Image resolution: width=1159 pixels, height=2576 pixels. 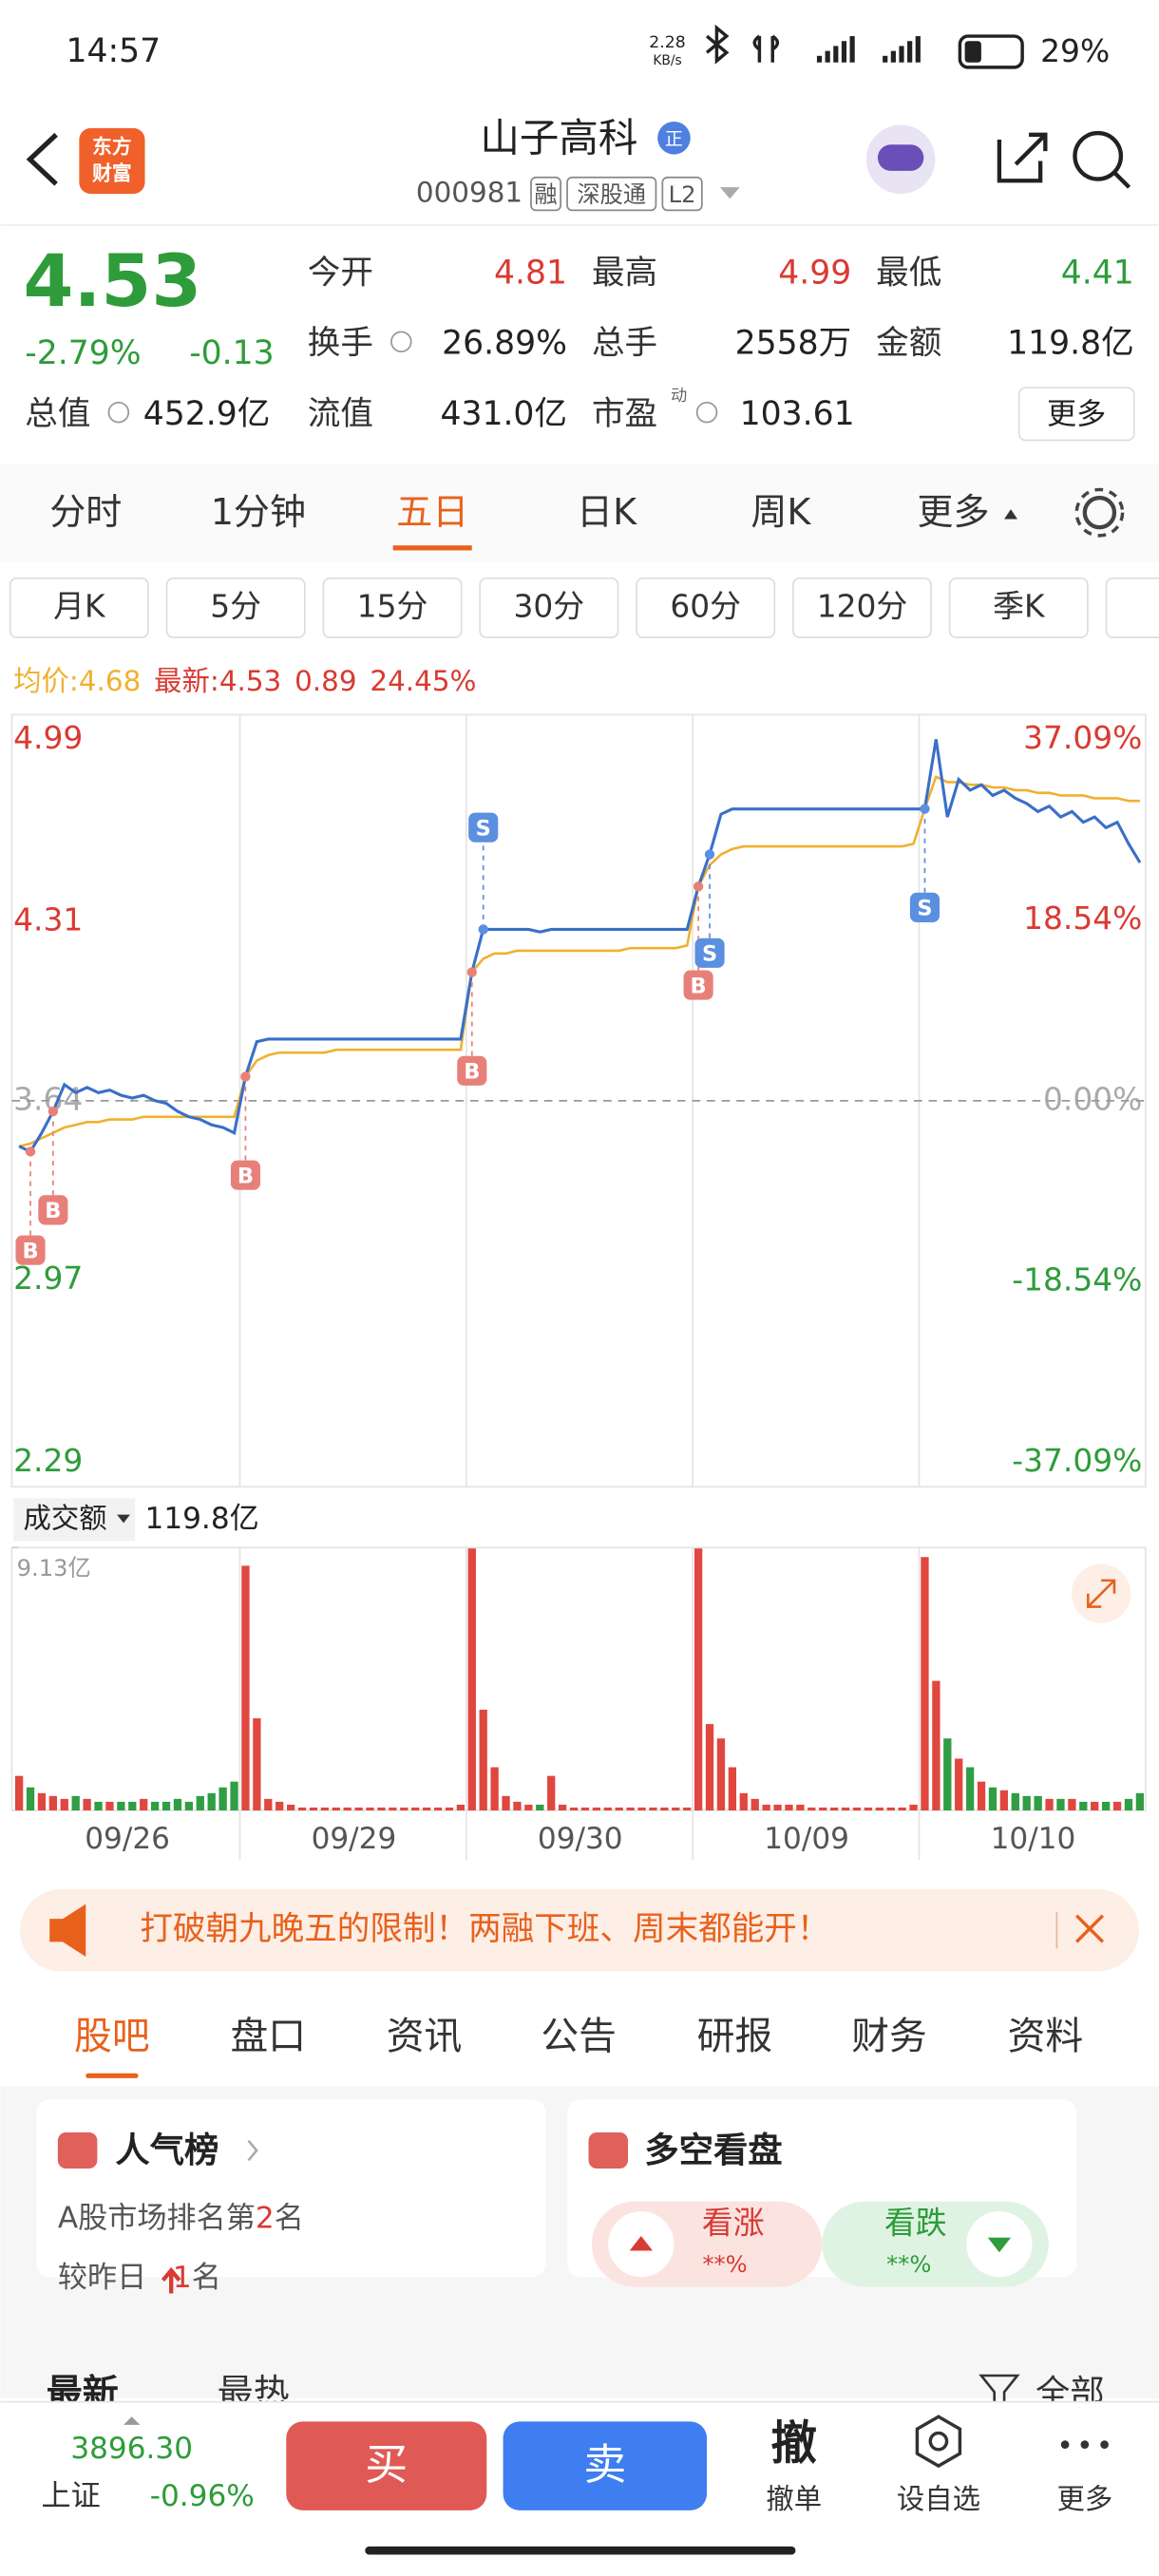 What do you see at coordinates (42, 159) in the screenshot?
I see `back-button` at bounding box center [42, 159].